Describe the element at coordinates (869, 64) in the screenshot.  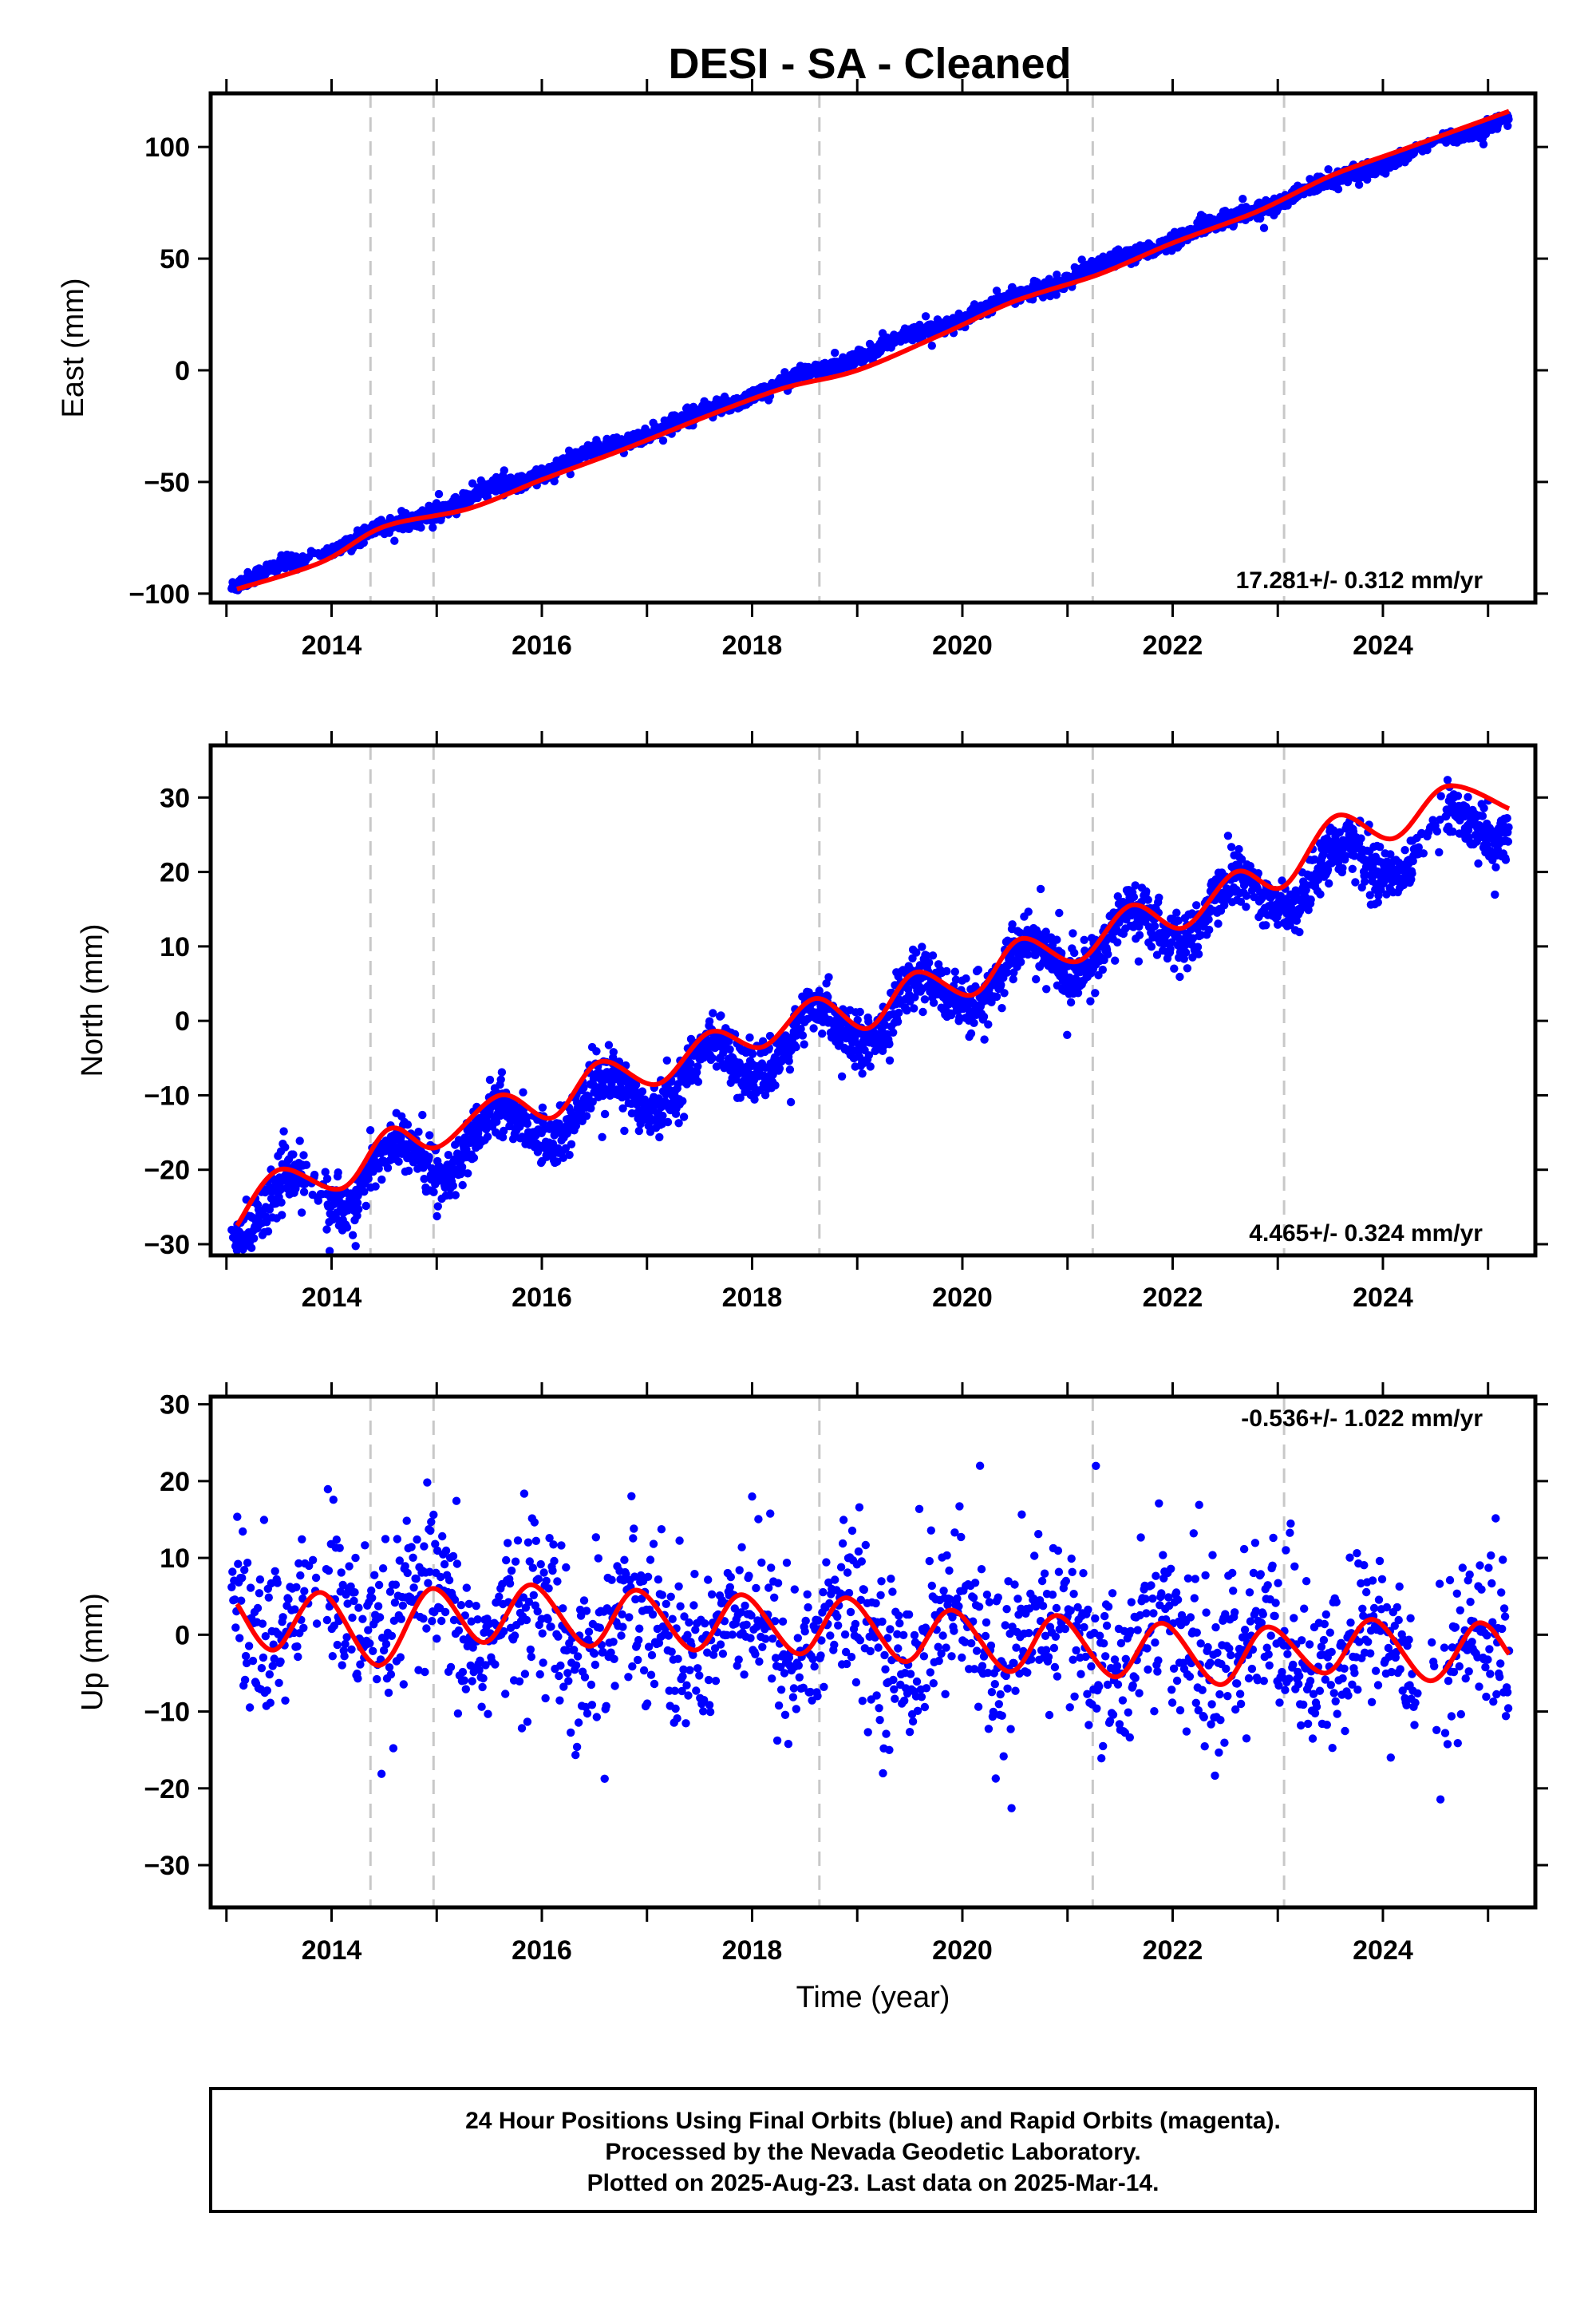
I see `figure-title: DESI - SA - Cleaned` at that location.